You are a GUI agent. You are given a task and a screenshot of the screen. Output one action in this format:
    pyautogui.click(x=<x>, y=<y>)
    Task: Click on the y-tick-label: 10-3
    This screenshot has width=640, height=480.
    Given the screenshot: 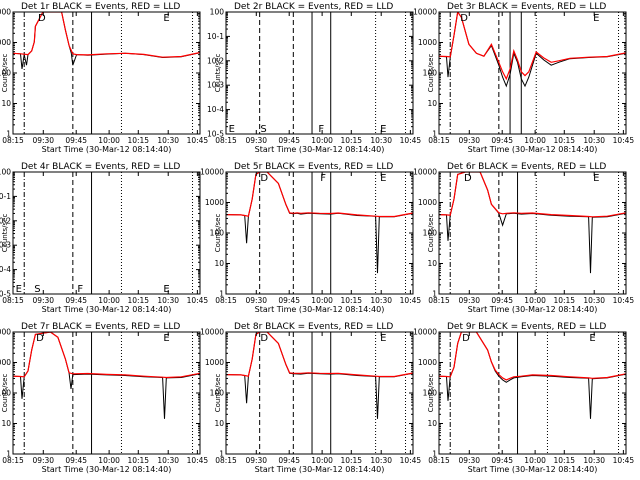 What is the action you would take?
    pyautogui.click(x=215, y=85)
    